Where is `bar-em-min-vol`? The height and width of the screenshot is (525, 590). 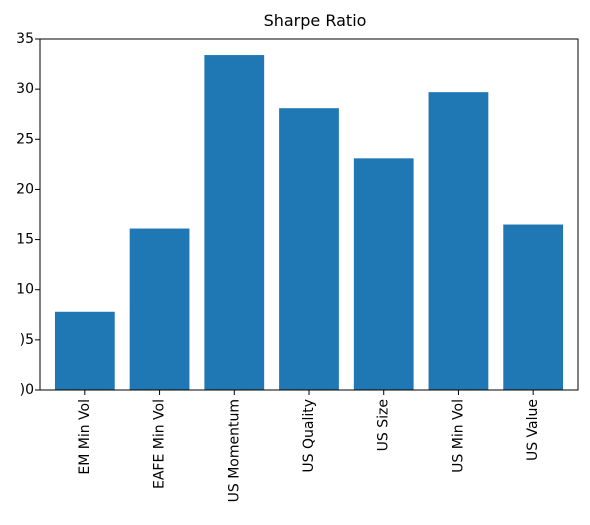 bar-em-min-vol is located at coordinates (84, 350).